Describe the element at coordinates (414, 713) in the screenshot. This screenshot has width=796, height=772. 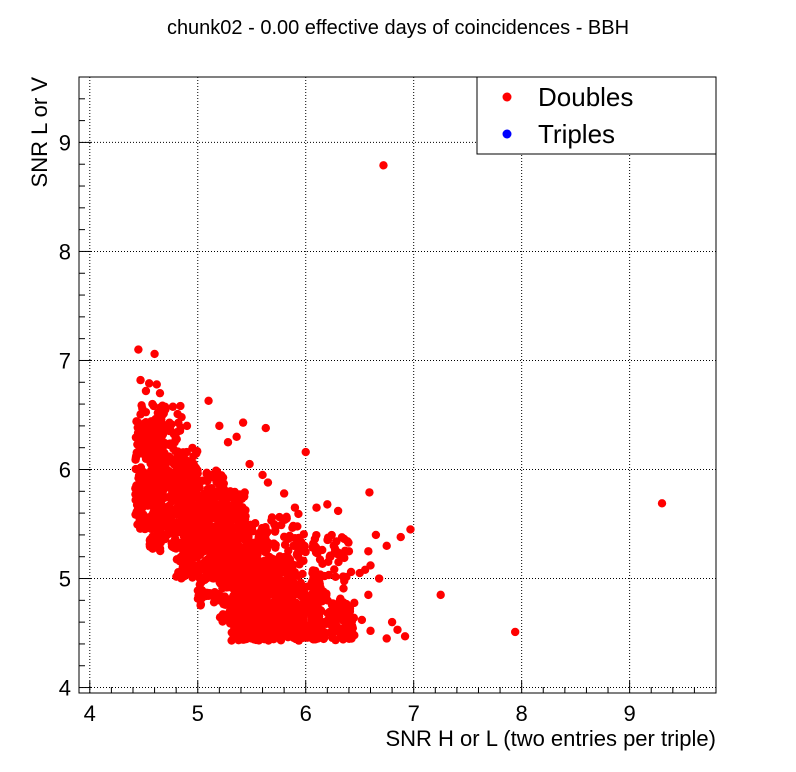
I see `x-tick-label: 7` at that location.